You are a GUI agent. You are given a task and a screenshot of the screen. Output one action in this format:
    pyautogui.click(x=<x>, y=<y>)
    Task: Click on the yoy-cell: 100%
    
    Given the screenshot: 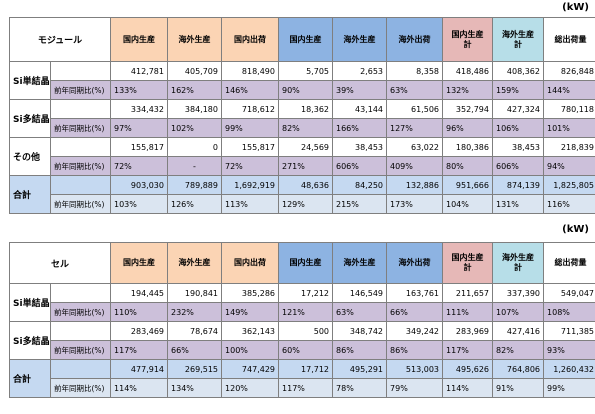 What is the action you would take?
    pyautogui.click(x=250, y=350)
    